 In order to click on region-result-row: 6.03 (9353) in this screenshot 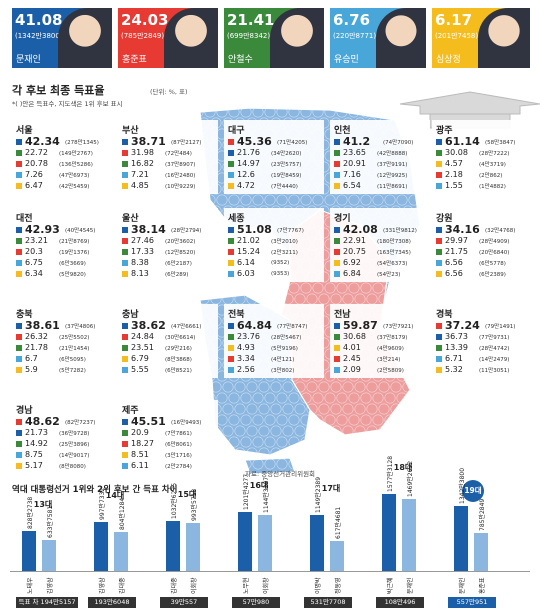, I will do `click(274, 273)`.